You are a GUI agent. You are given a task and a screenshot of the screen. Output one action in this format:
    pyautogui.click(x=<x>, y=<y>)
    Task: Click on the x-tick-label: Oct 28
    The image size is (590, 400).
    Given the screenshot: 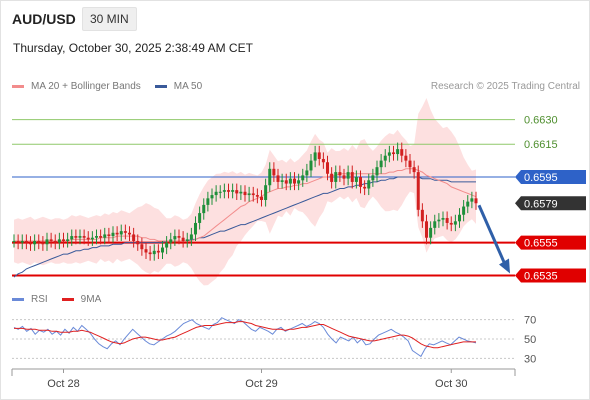 What is the action you would take?
    pyautogui.click(x=63, y=384)
    